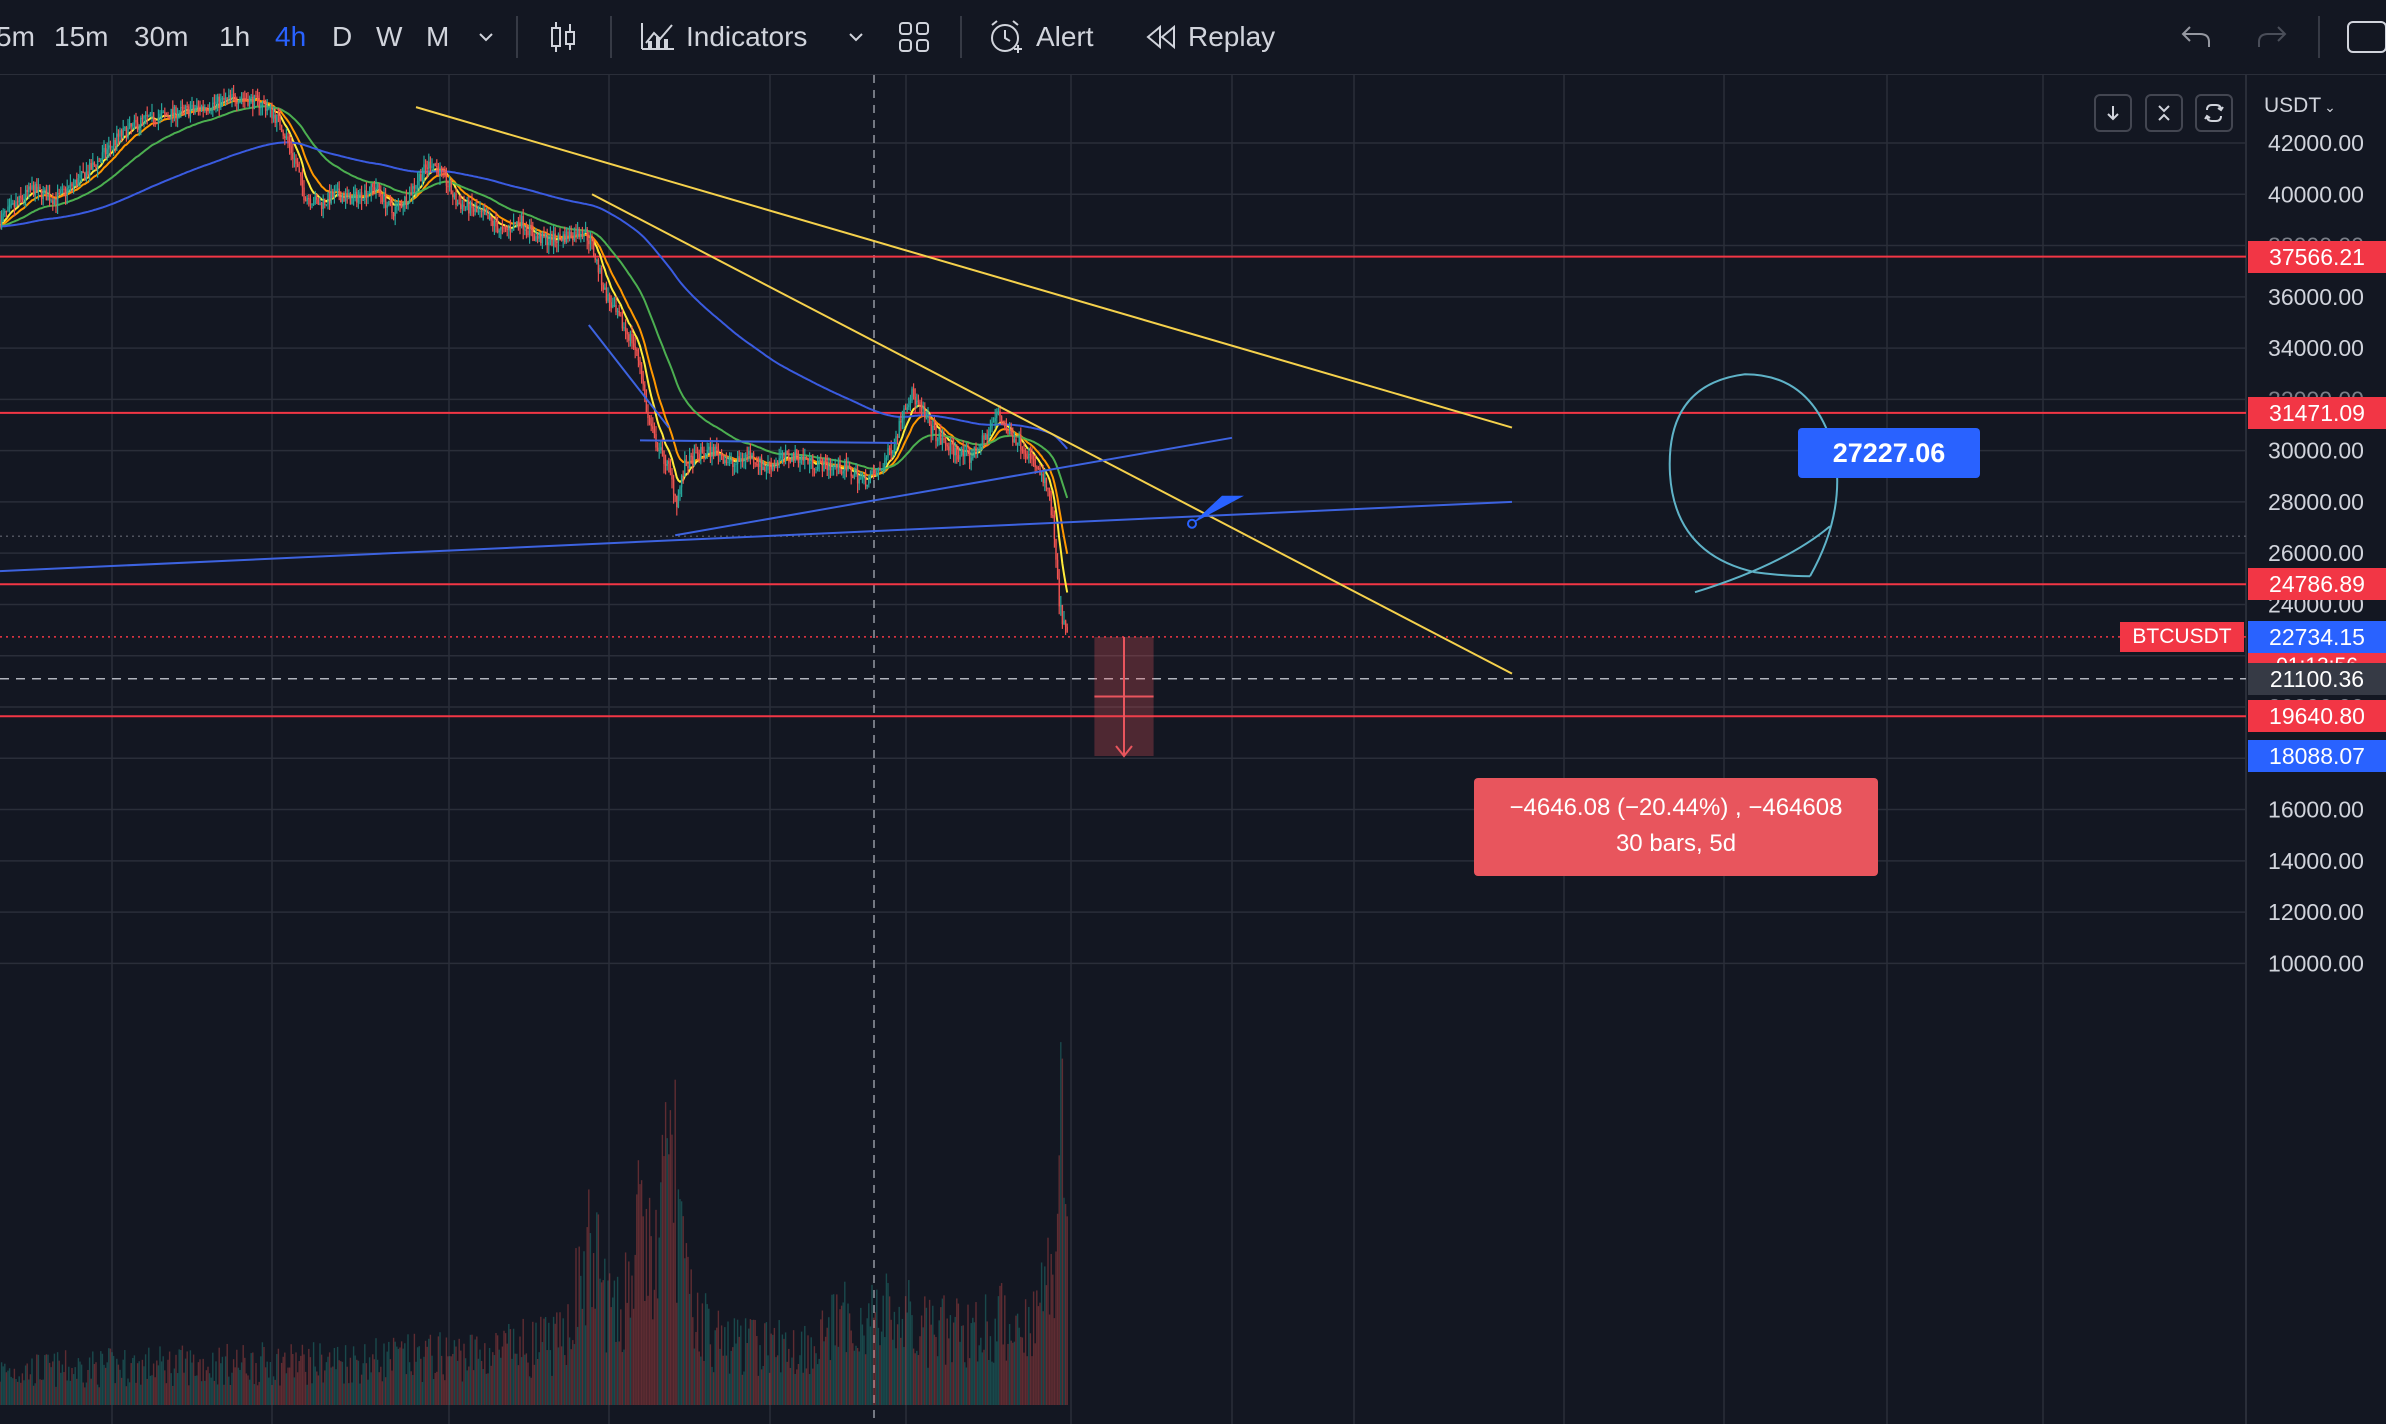 The height and width of the screenshot is (1424, 2386). Describe the element at coordinates (563, 37) in the screenshot. I see `candles-chart-type-icon` at that location.